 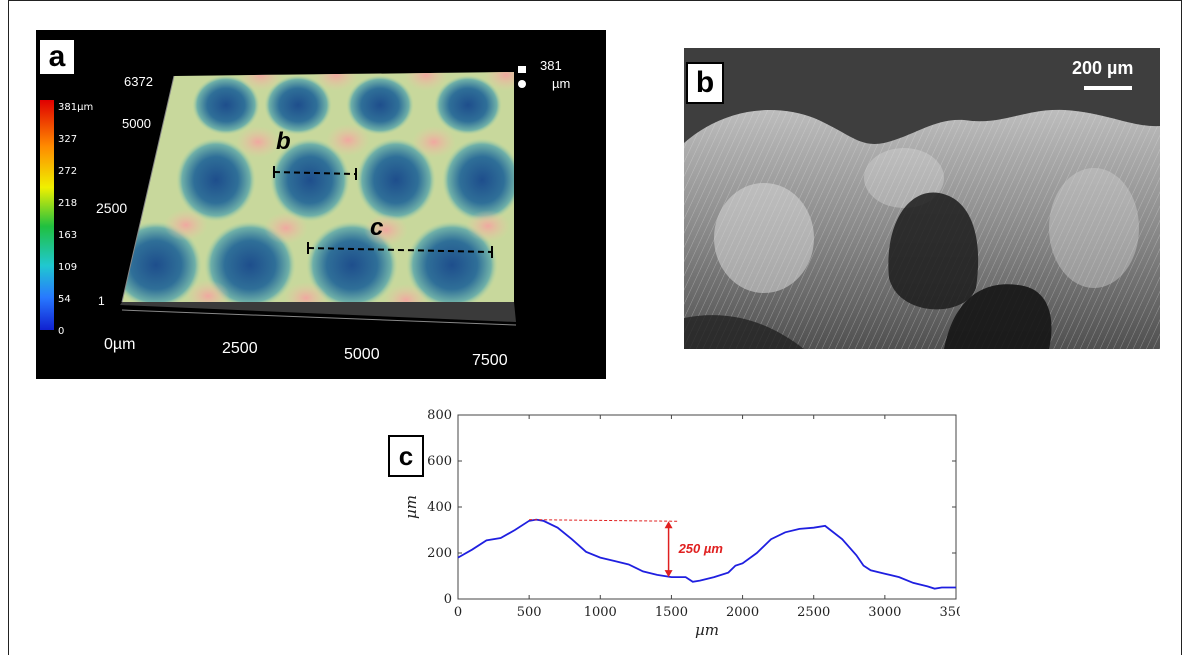 I want to click on y-label-5000: 5000, so click(x=136, y=123).